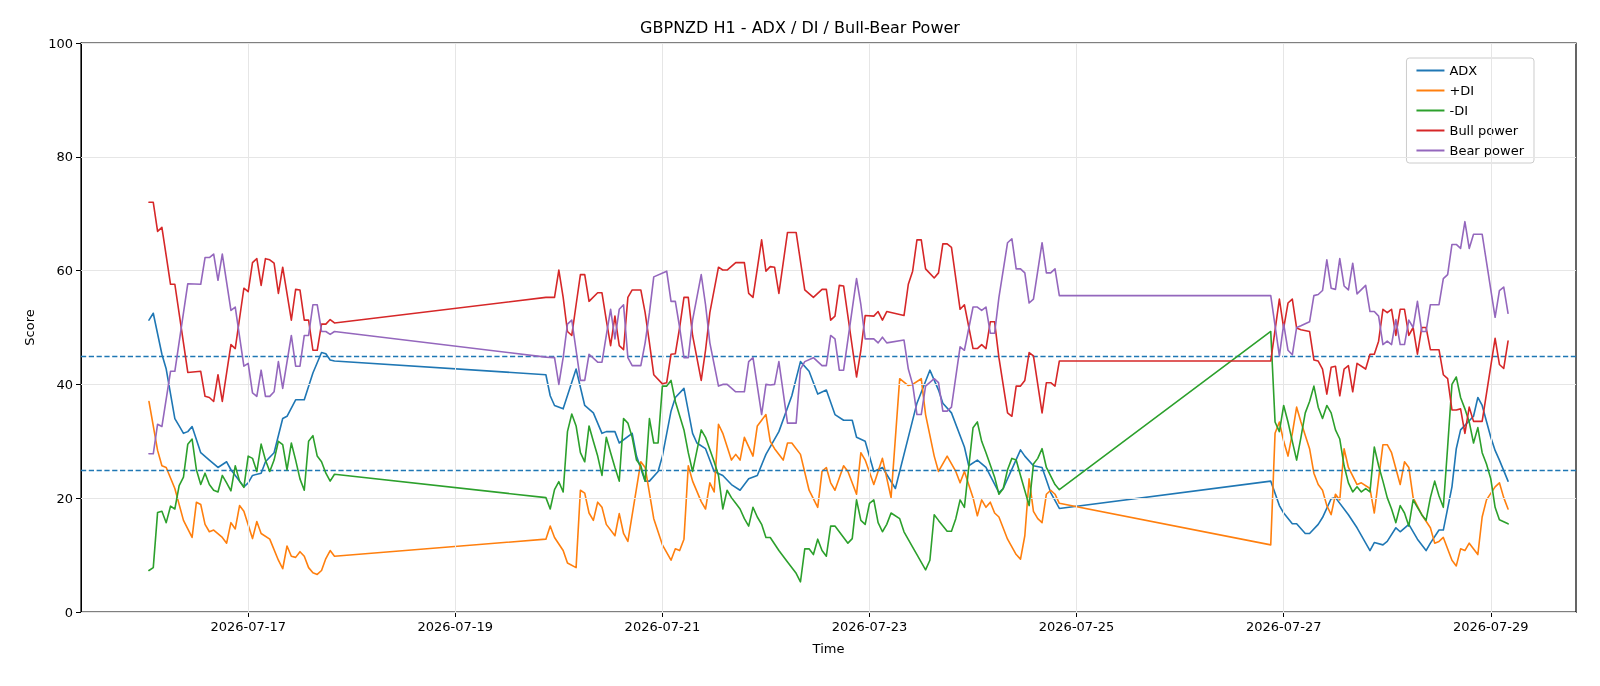 This screenshot has width=1600, height=686. What do you see at coordinates (1459, 110) in the screenshot?
I see `legend-label: -DI` at bounding box center [1459, 110].